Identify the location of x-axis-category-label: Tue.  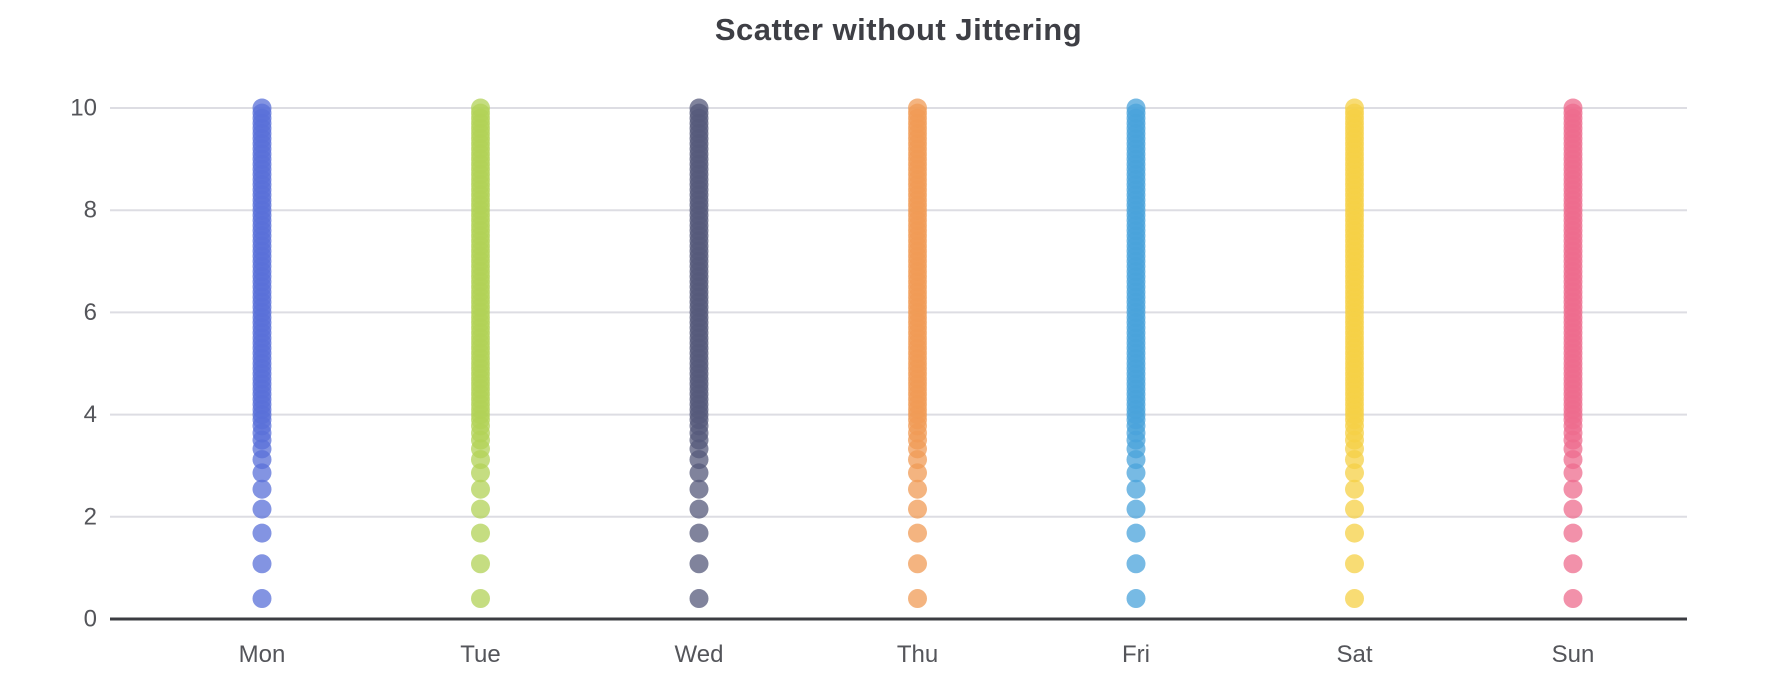
(480, 654).